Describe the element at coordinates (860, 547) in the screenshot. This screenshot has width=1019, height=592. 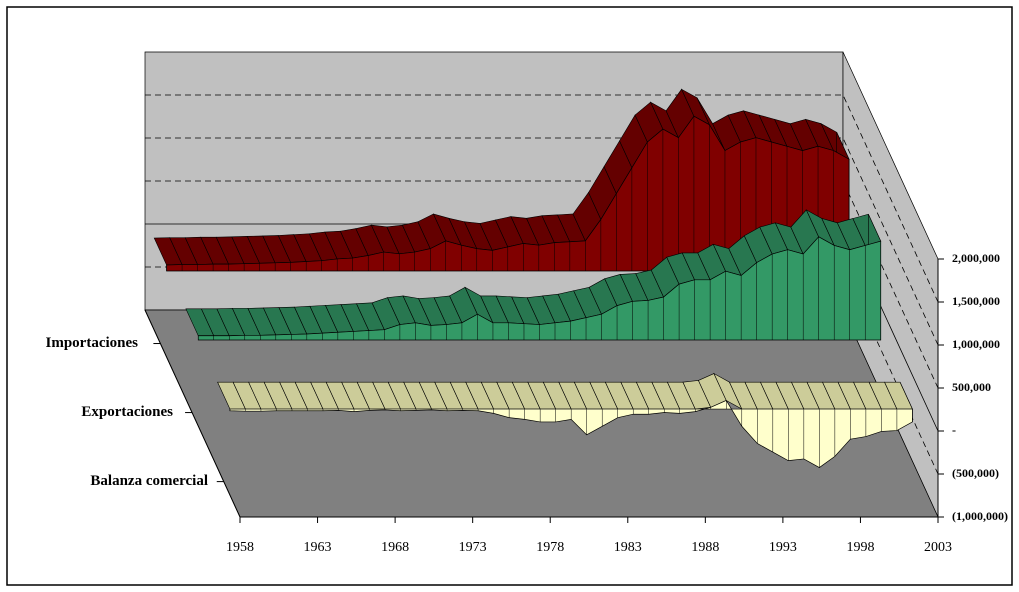
I see `x-tick-label: 1998` at that location.